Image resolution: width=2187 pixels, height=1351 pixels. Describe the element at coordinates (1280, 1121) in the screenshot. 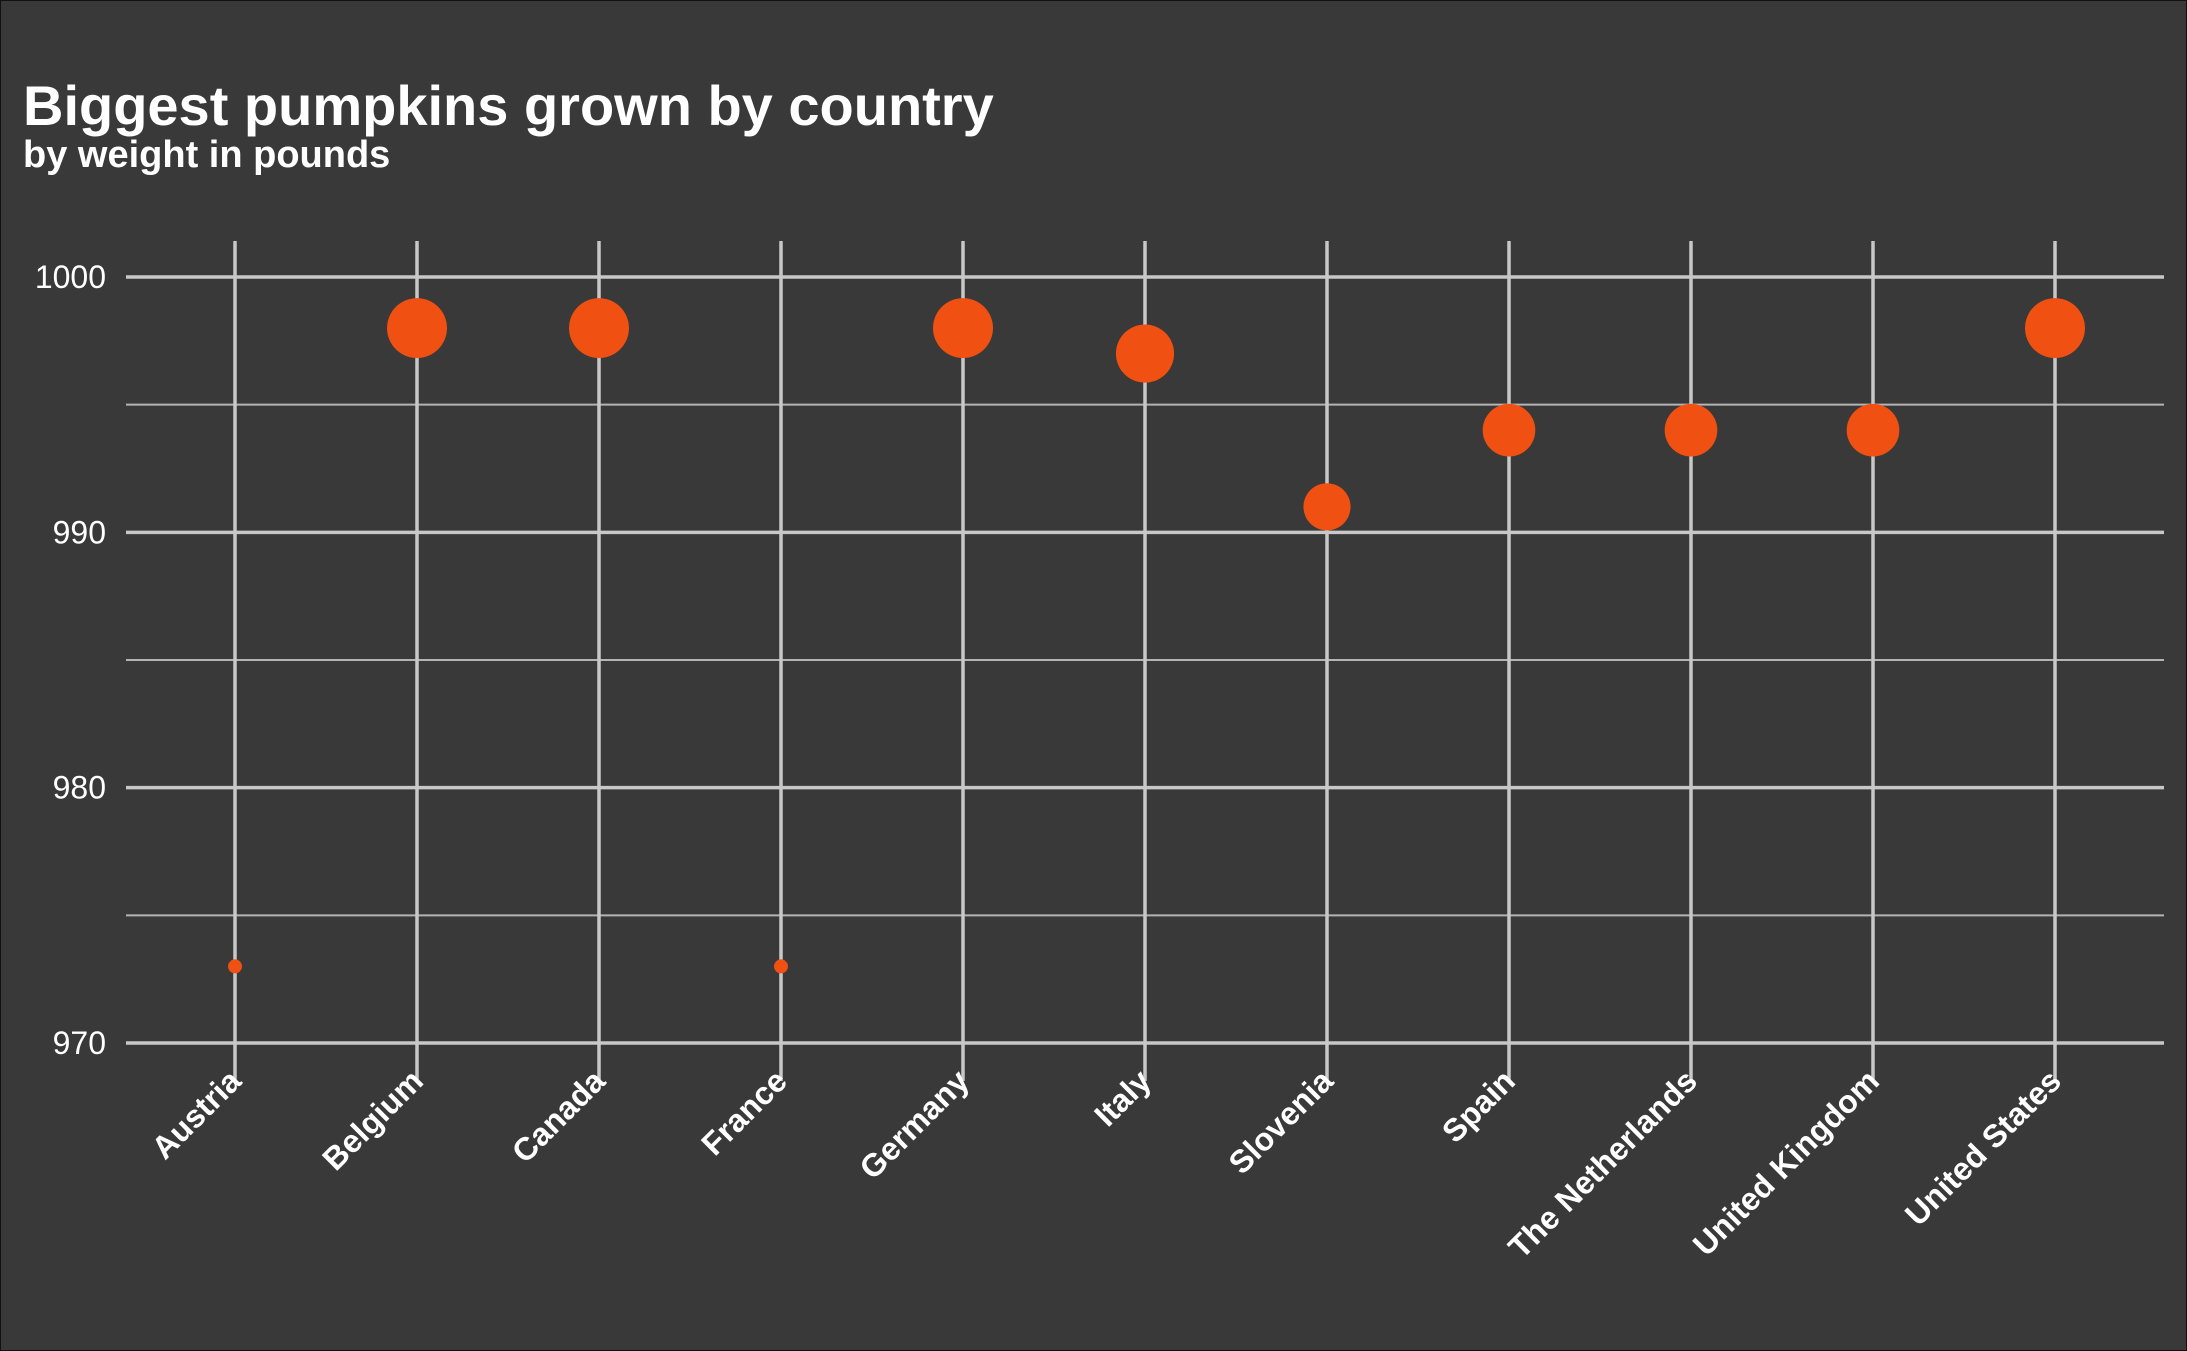

I see `x-tick-label: Slovenia` at that location.